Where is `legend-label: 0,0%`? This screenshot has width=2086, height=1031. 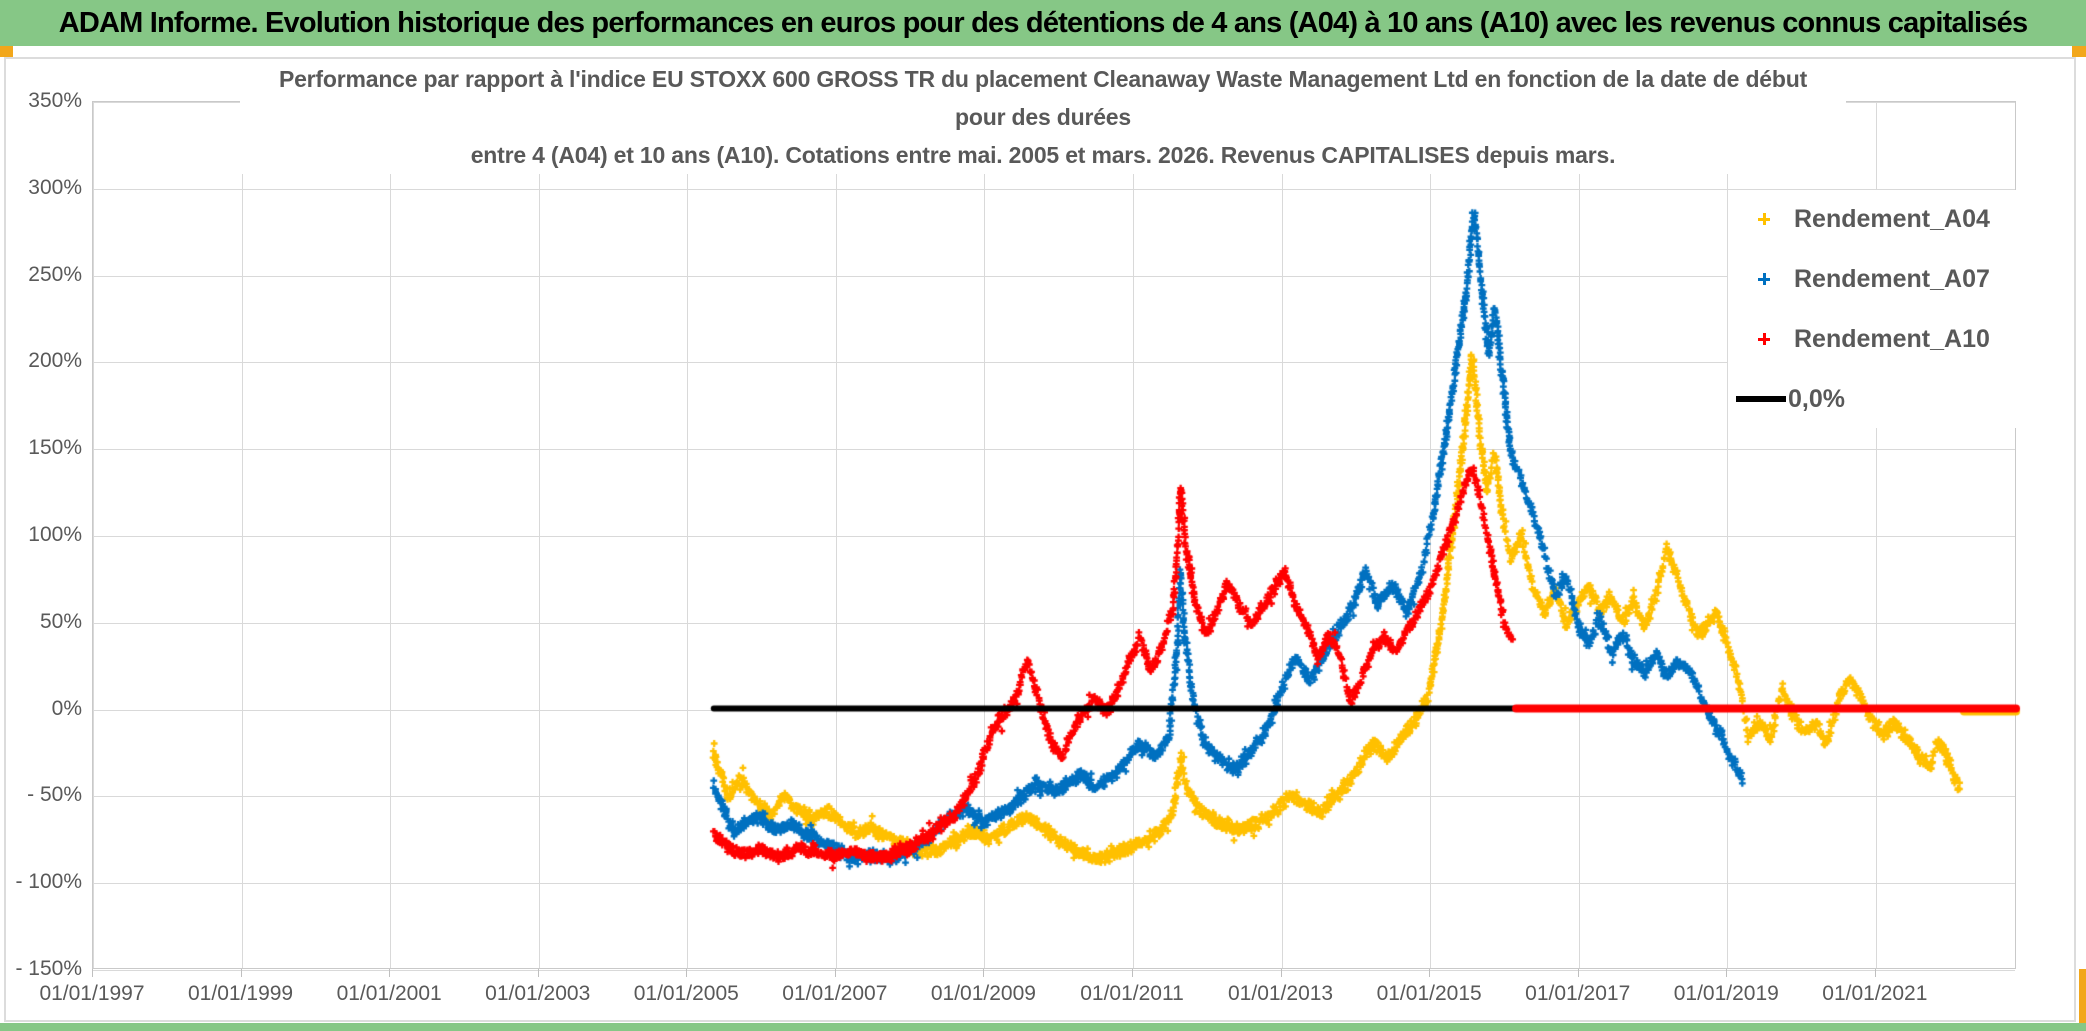 legend-label: 0,0% is located at coordinates (1816, 398).